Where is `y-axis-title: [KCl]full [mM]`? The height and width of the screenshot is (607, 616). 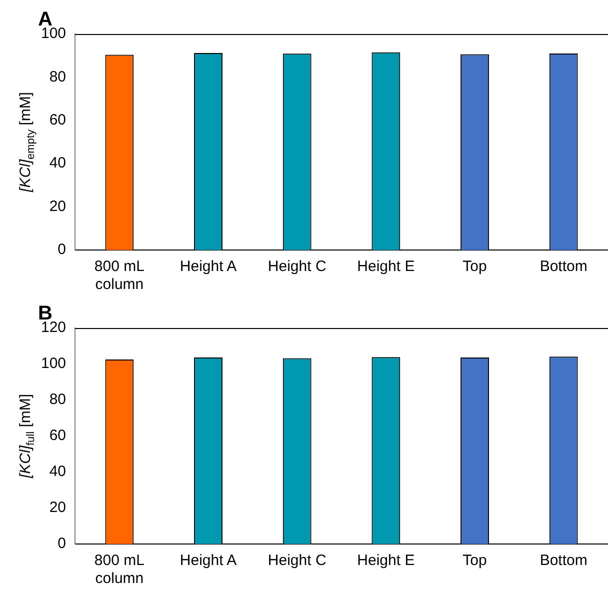 y-axis-title: [KCl]full [mM] is located at coordinates (27, 437).